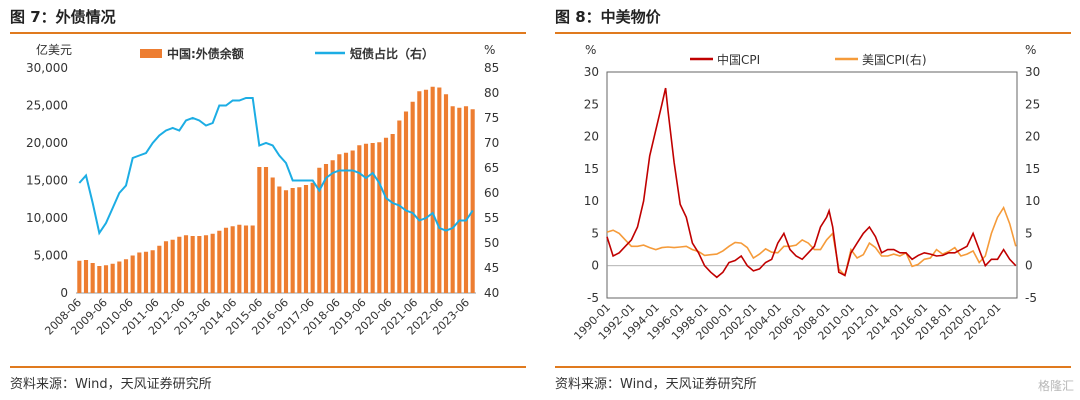  What do you see at coordinates (151, 53) in the screenshot?
I see `legend-bar-swatch` at bounding box center [151, 53].